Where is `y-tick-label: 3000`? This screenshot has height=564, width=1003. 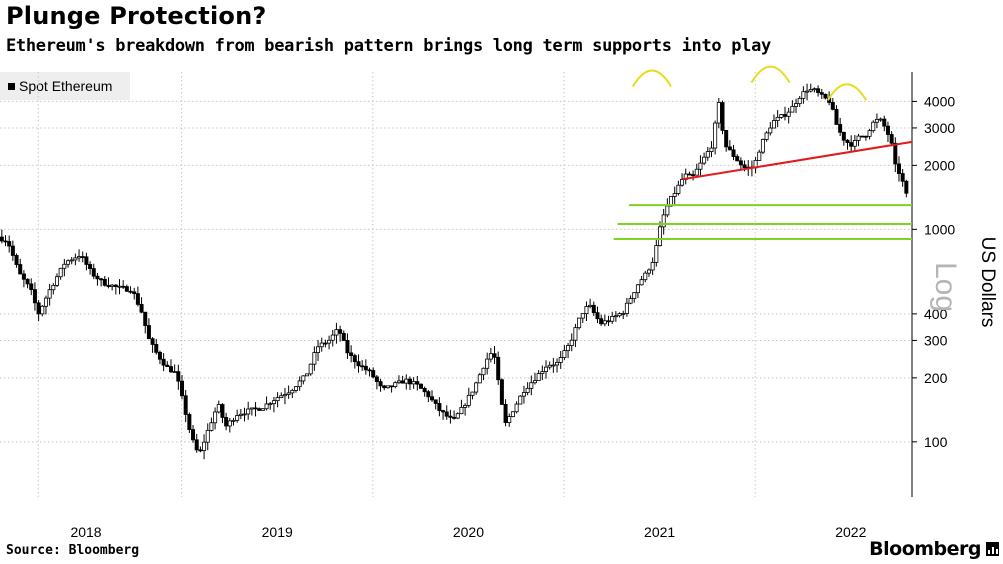 y-tick-label: 3000 is located at coordinates (939, 128).